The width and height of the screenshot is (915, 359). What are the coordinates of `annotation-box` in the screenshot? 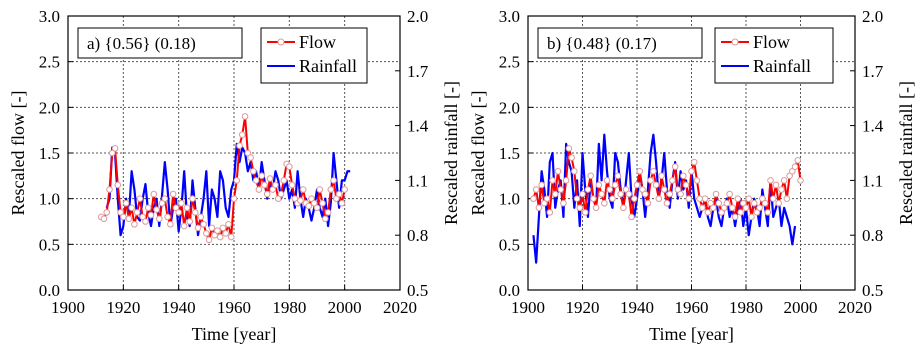 It's located at (620, 43).